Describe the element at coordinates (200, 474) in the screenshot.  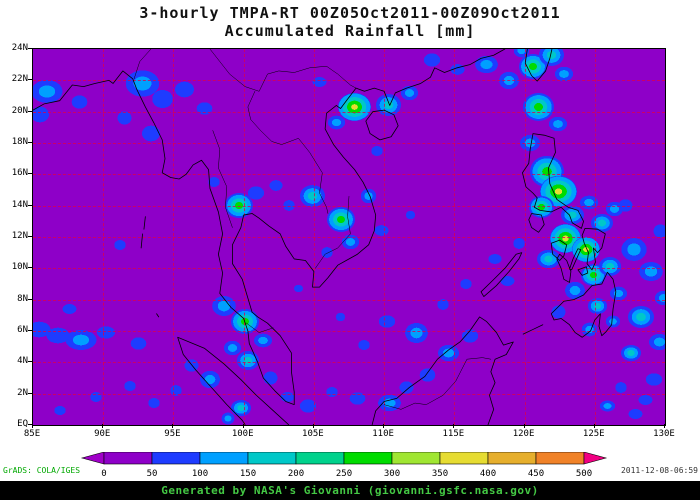
I see `colorbar-tick-label: 100` at that location.